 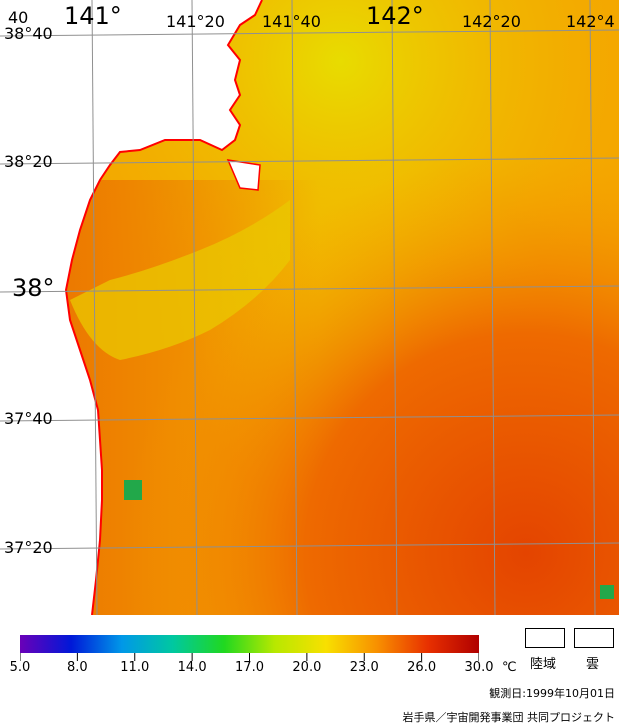 I want to click on lon-label-141-40: 141°40, so click(x=291, y=21).